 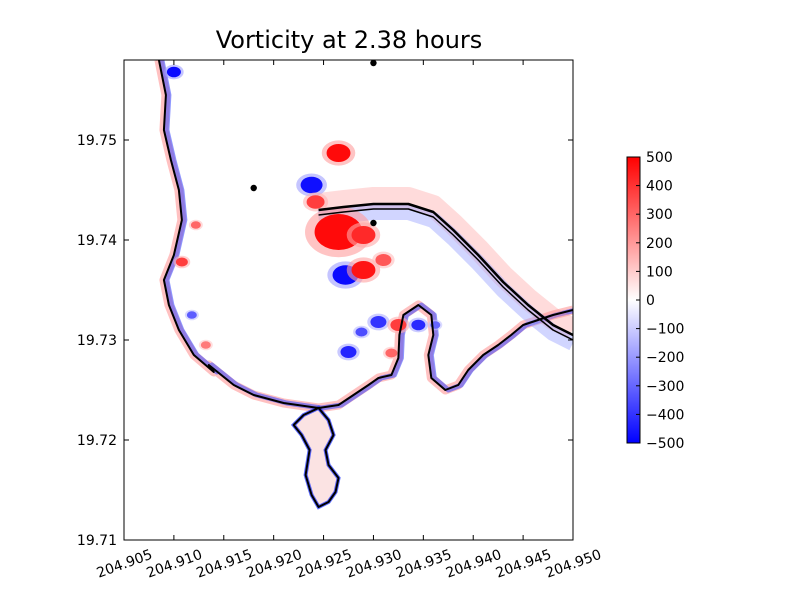 What do you see at coordinates (97, 341) in the screenshot?
I see `y-tick-label: 19.73` at bounding box center [97, 341].